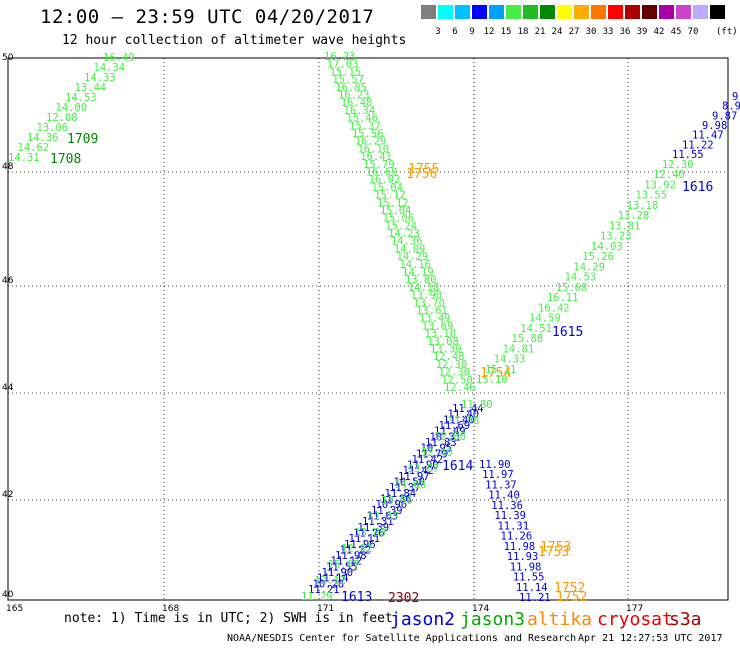 Image resolution: width=740 pixels, height=650 pixels. Describe the element at coordinates (110, 68) in the screenshot. I see `swh-value: 14.34` at that location.